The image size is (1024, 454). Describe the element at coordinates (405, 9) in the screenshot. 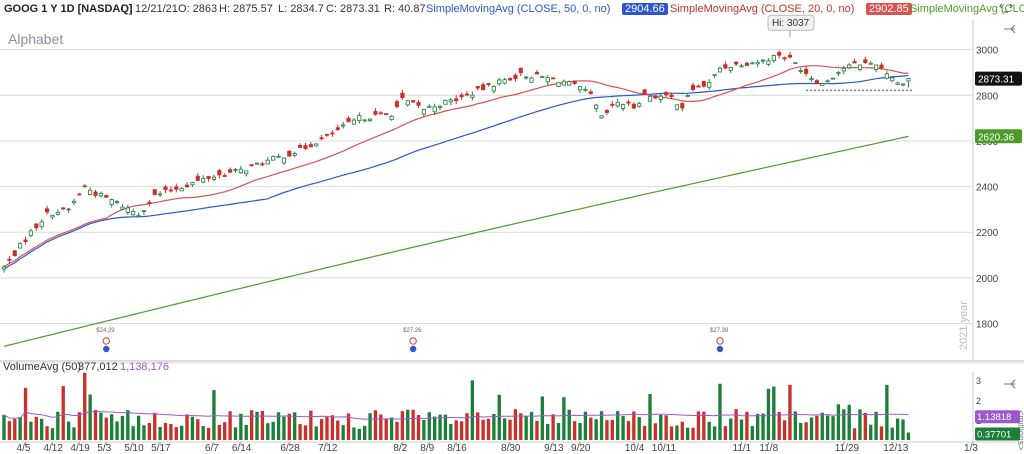

I see `range-readout: R: 40.87` at that location.